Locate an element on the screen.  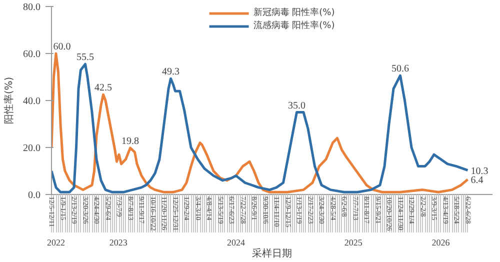
data-label: 50.6 is located at coordinates (400, 69).